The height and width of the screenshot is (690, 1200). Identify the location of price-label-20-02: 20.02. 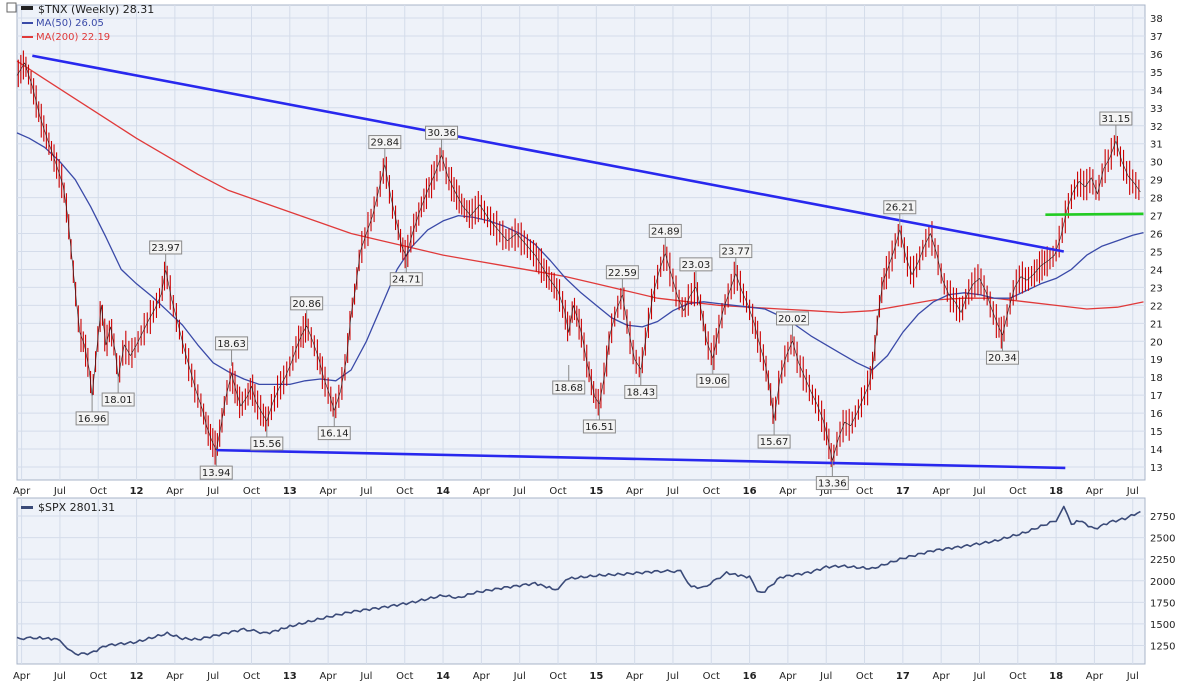
(792, 326).